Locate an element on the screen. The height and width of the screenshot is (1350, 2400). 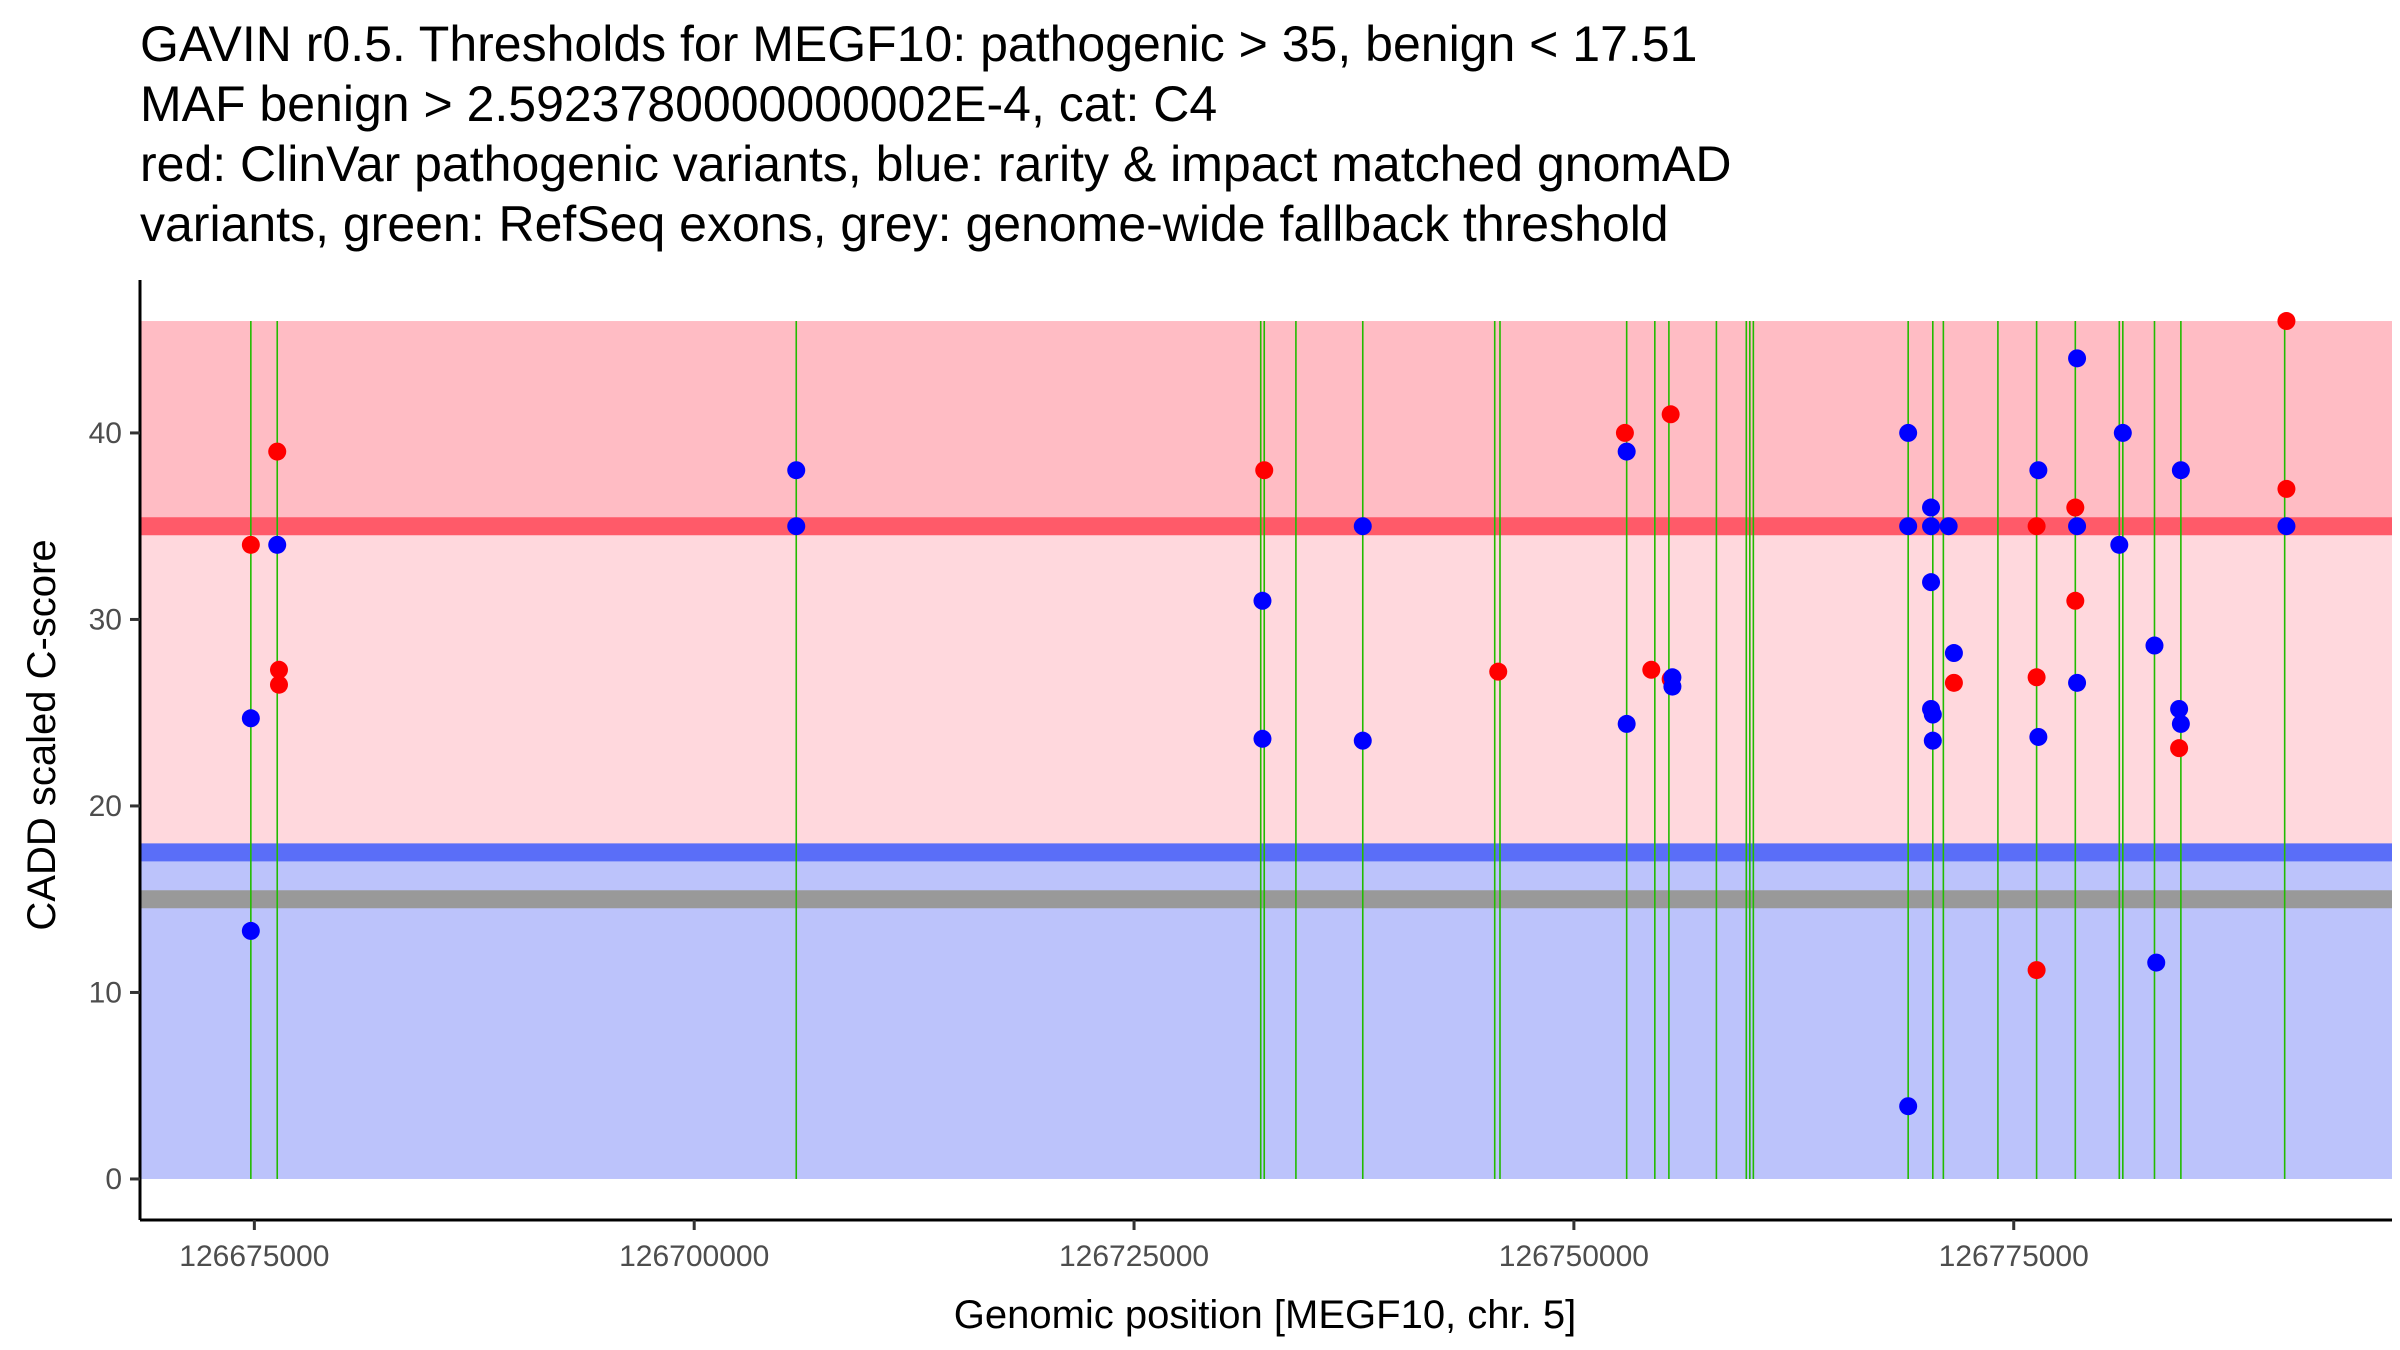
x-tick-label: 126775000 is located at coordinates (2014, 1256).